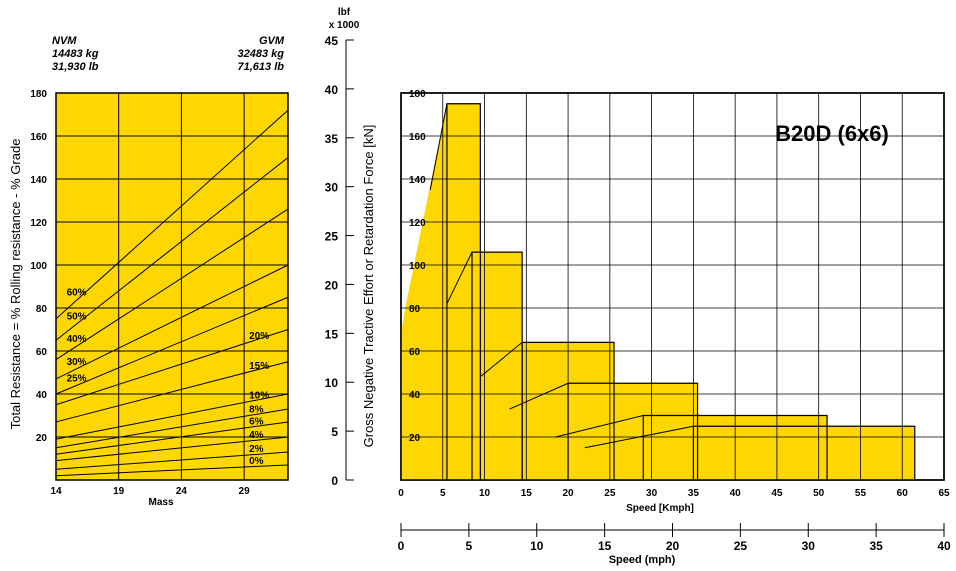  What do you see at coordinates (736, 493) in the screenshot?
I see `x-tick-label: 40` at bounding box center [736, 493].